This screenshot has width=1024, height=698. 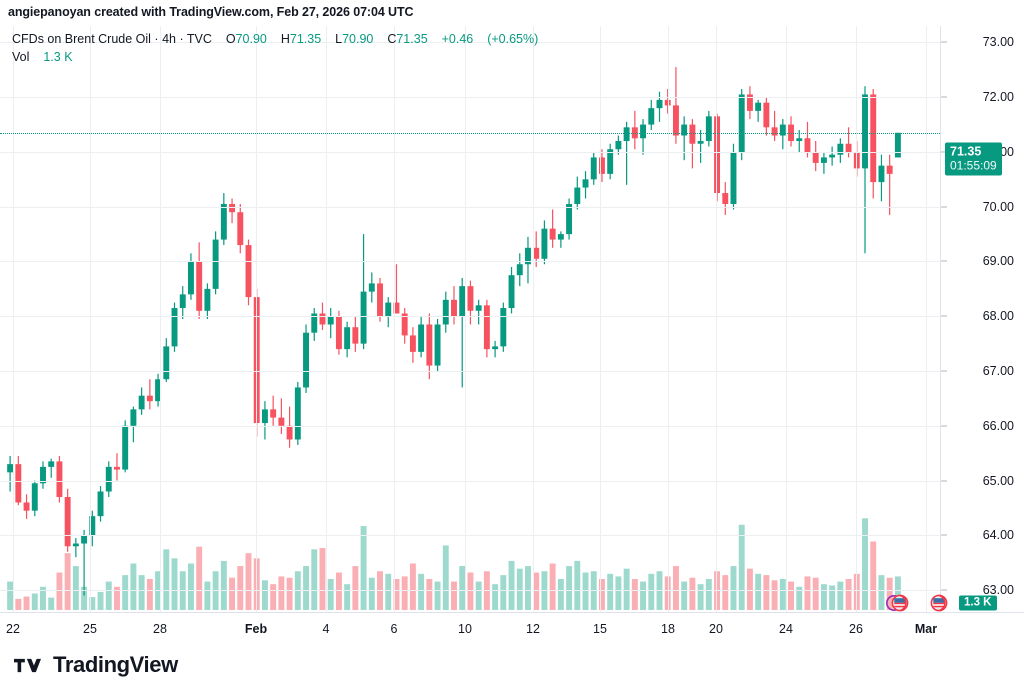 What do you see at coordinates (998, 206) in the screenshot?
I see `price-tick-label: 70.00` at bounding box center [998, 206].